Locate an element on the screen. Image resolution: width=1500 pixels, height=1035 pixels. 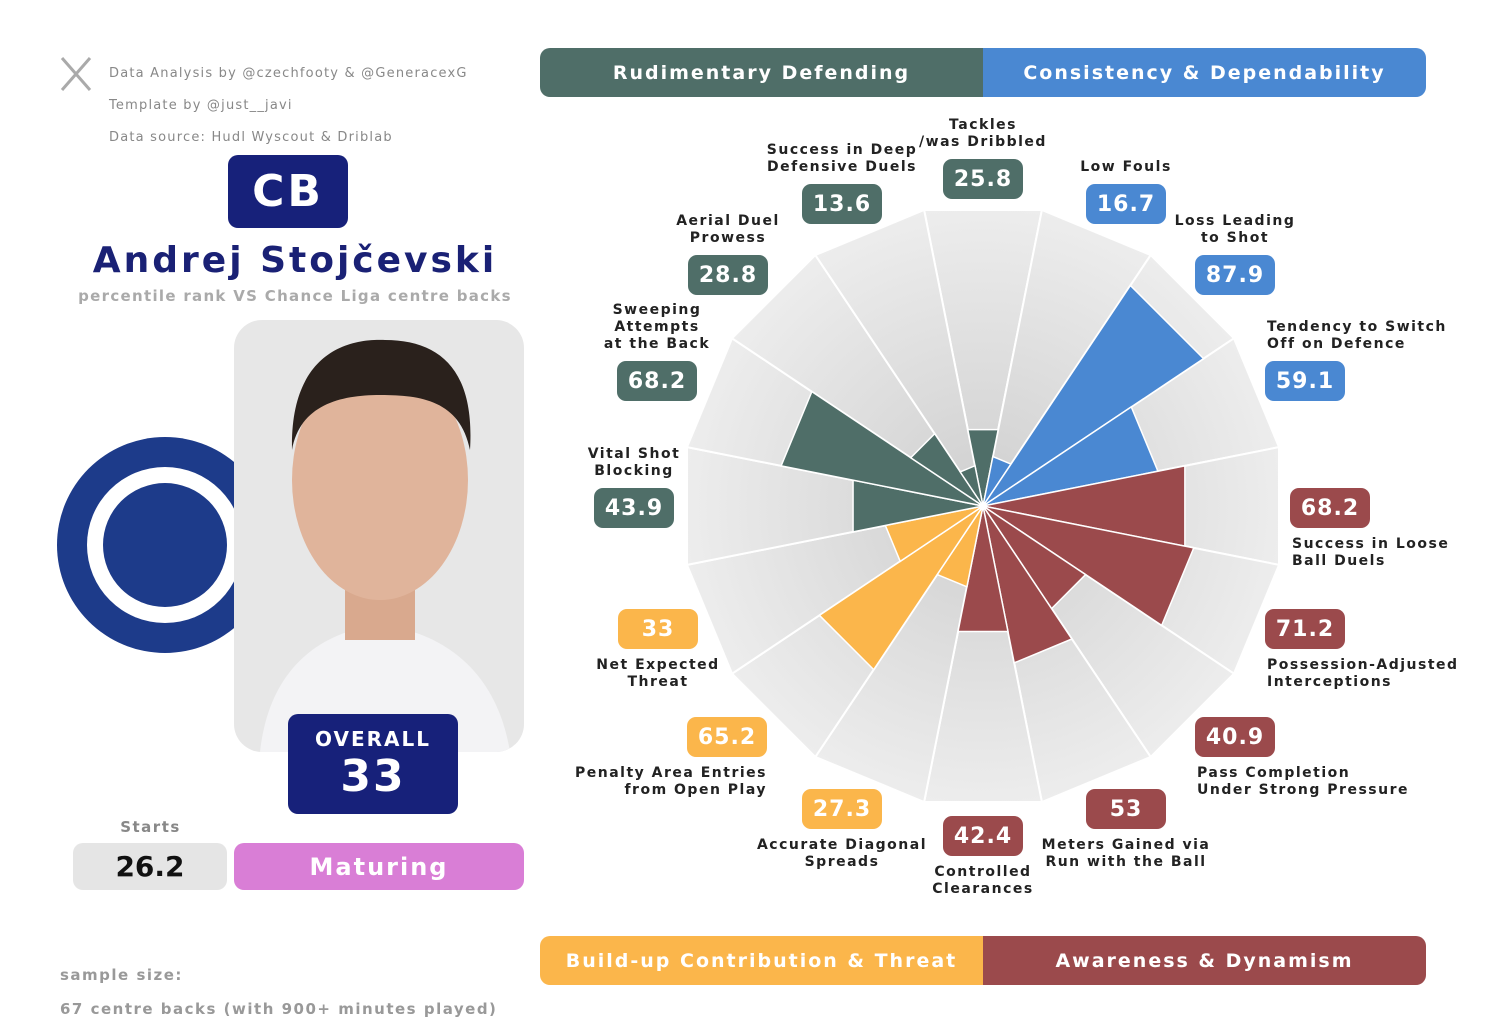
value-label: 16.7 is located at coordinates (1126, 204).